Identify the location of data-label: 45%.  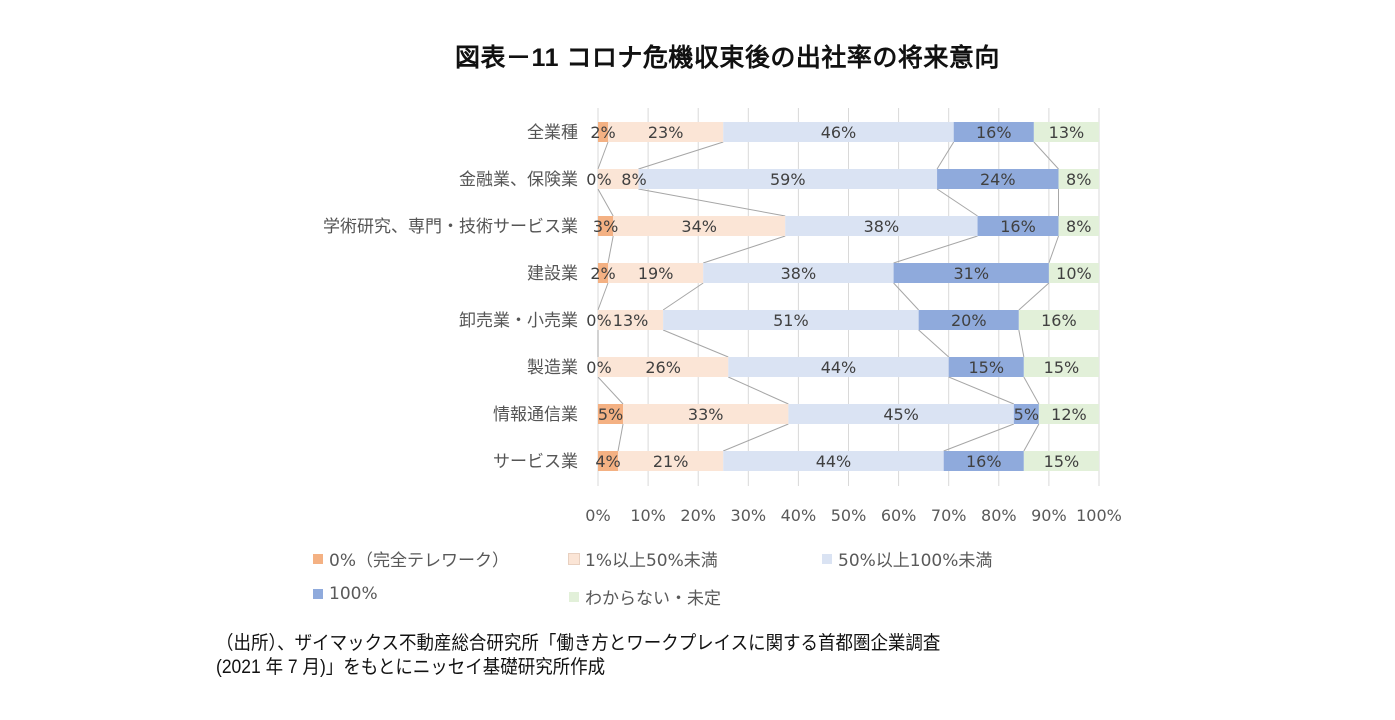
(901, 414).